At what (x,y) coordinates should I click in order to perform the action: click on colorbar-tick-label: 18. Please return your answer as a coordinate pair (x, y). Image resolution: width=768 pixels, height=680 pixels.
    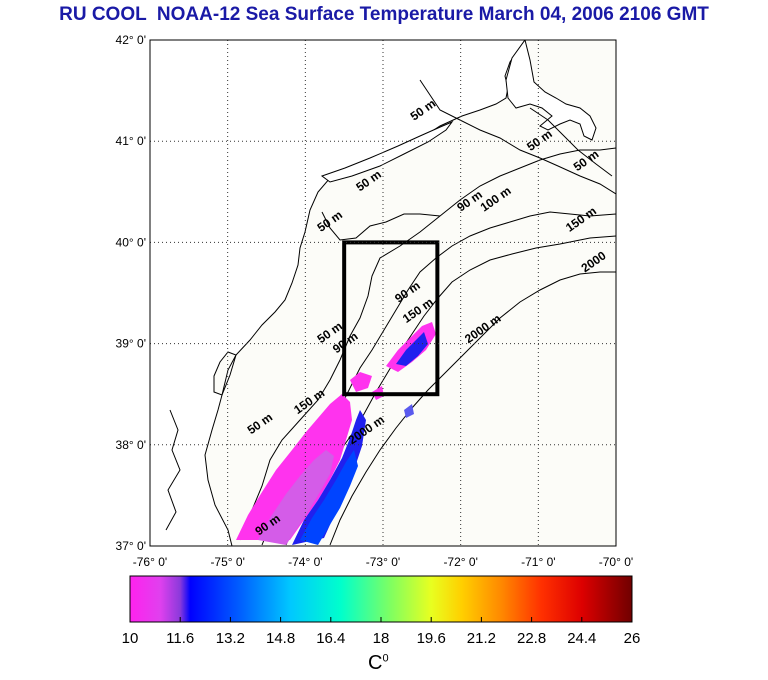
    Looking at the image, I should click on (381, 638).